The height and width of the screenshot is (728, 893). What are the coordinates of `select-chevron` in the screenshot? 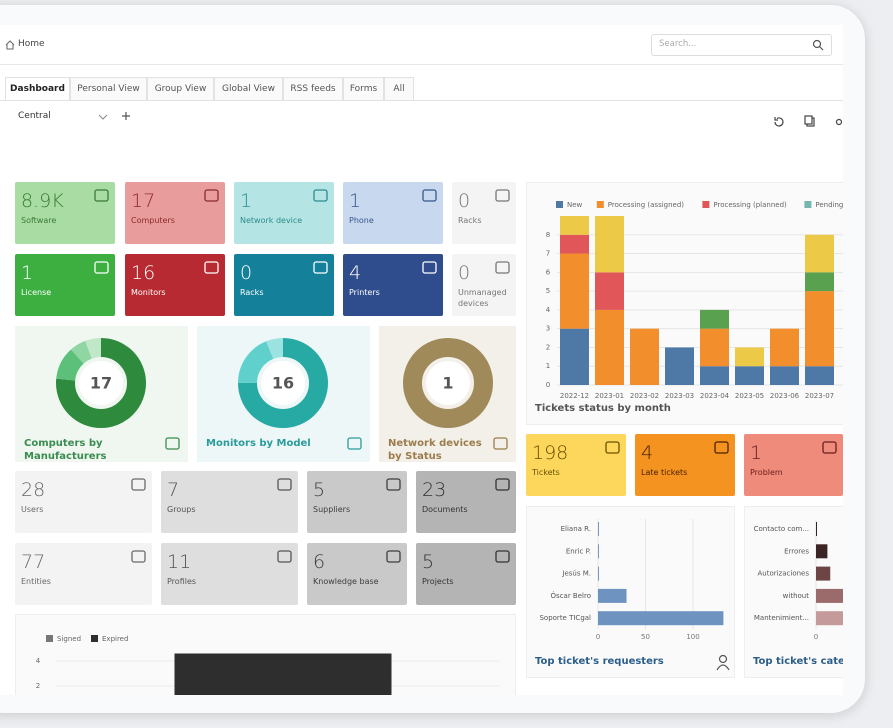 It's located at (103, 117).